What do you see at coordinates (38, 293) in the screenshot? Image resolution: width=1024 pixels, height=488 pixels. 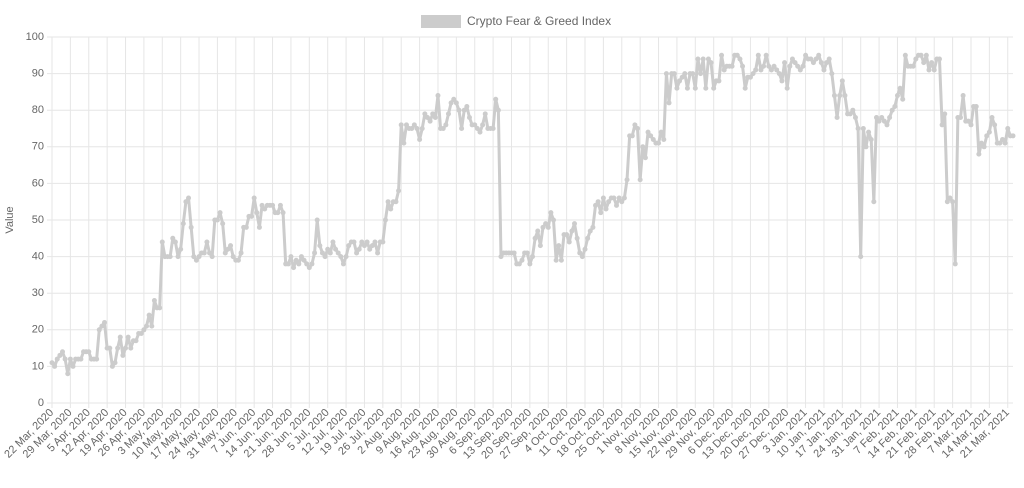 I see `y-tick-label: 30` at bounding box center [38, 293].